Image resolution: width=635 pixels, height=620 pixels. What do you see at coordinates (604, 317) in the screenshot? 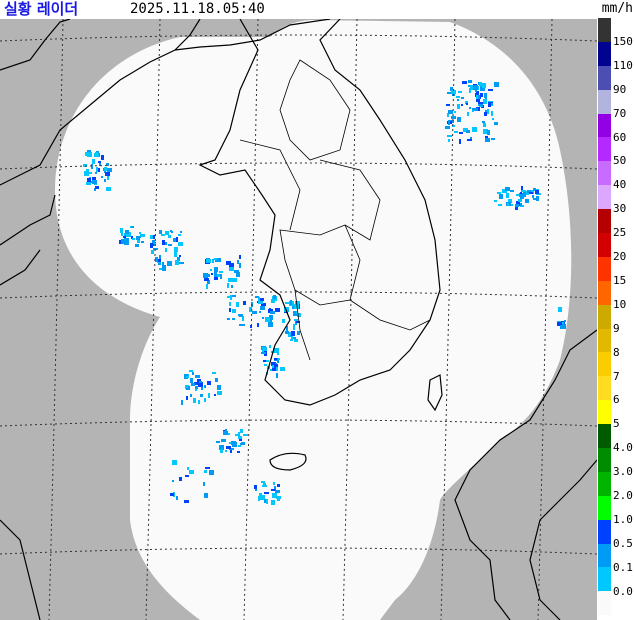
I see `precipitation-legend` at bounding box center [604, 317].